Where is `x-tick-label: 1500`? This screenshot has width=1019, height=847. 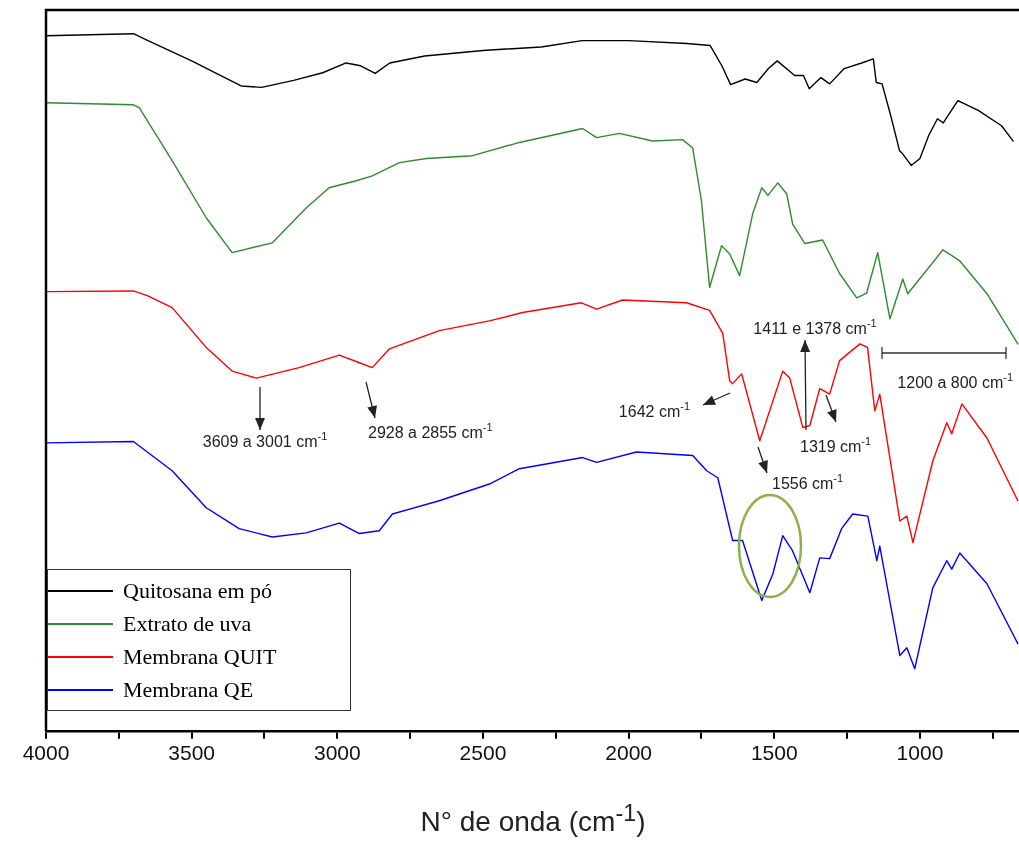
x-tick-label: 1500 is located at coordinates (774, 753).